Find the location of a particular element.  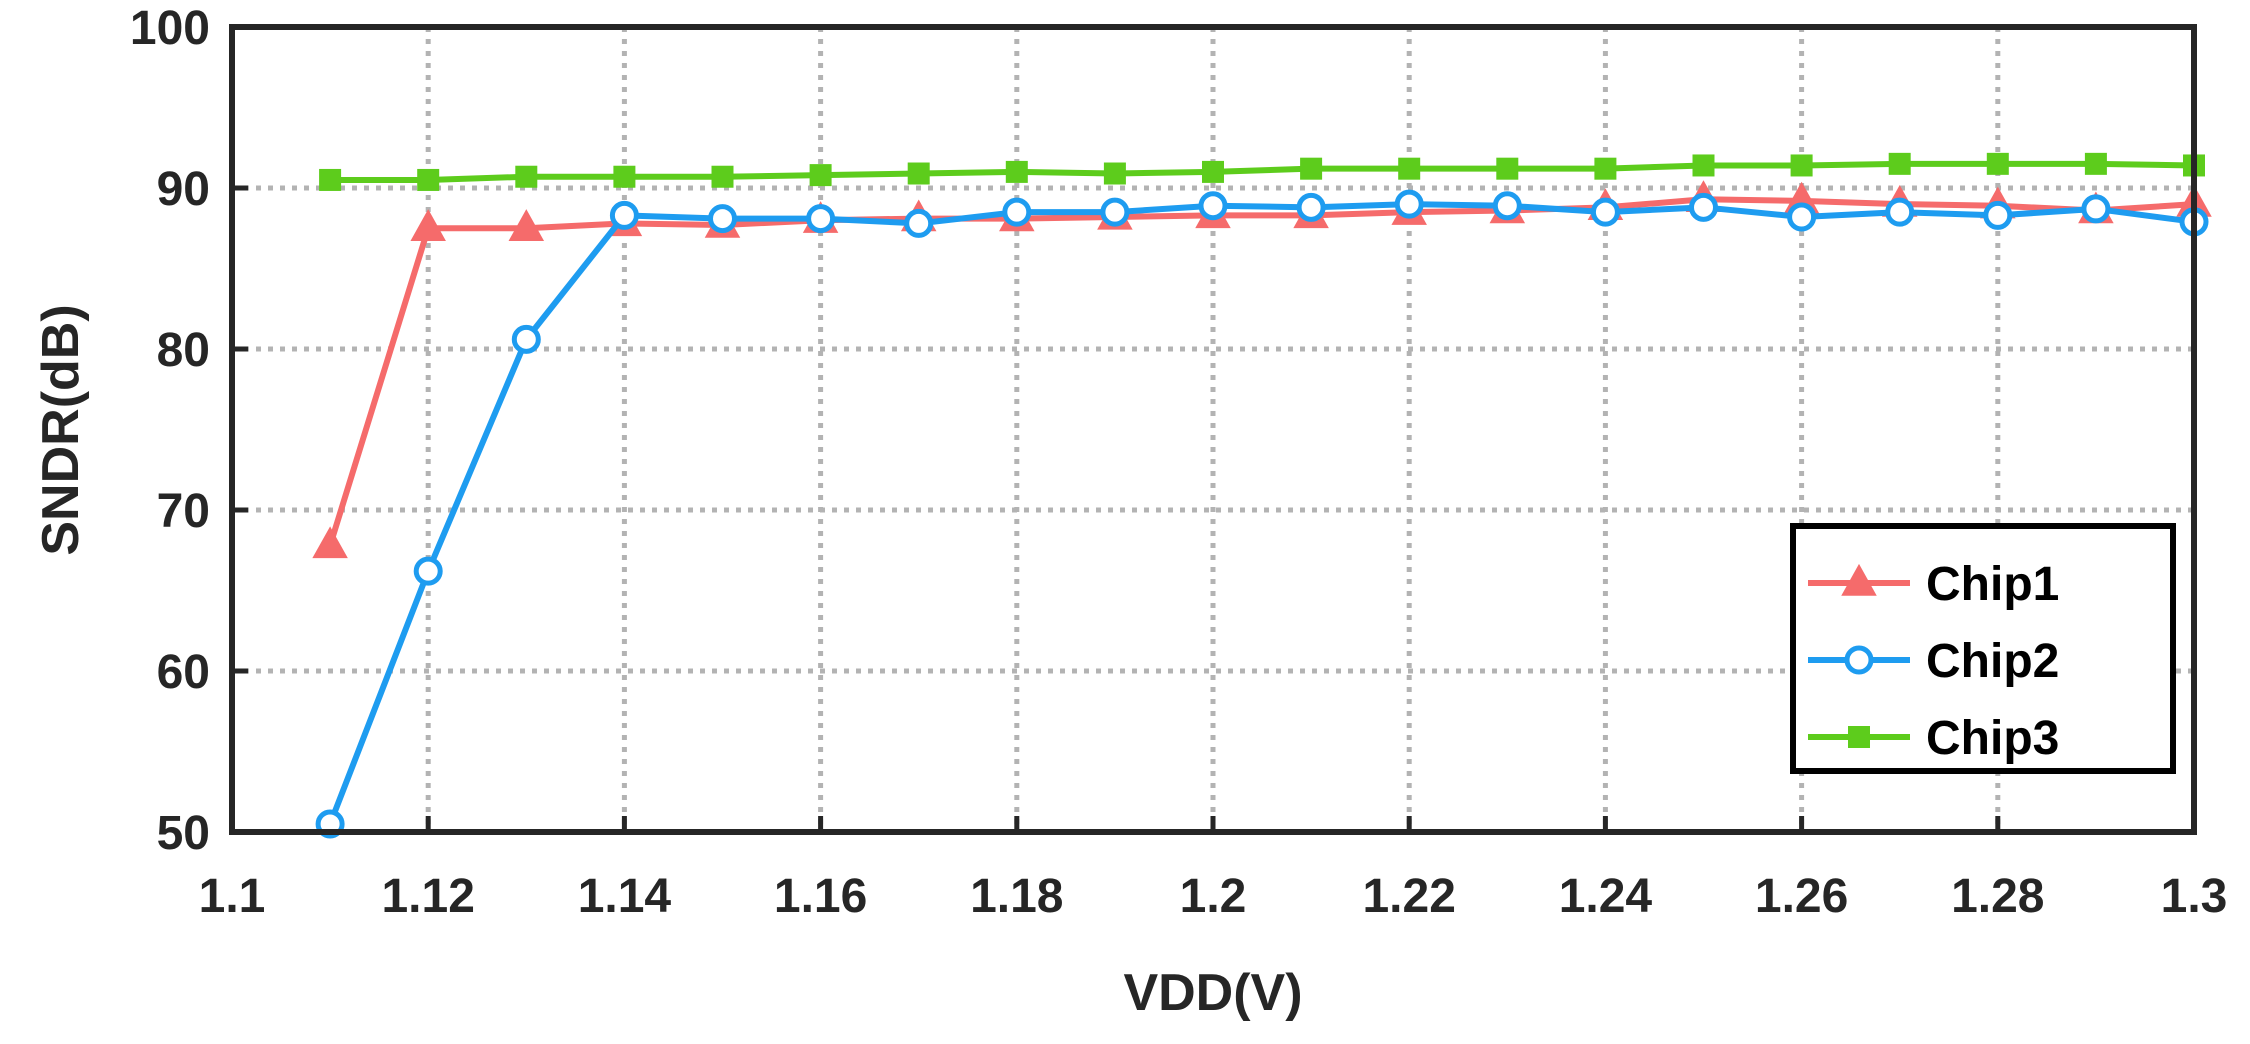

legend: Chip1 Chip2 Chip3 is located at coordinates (1983, 648).